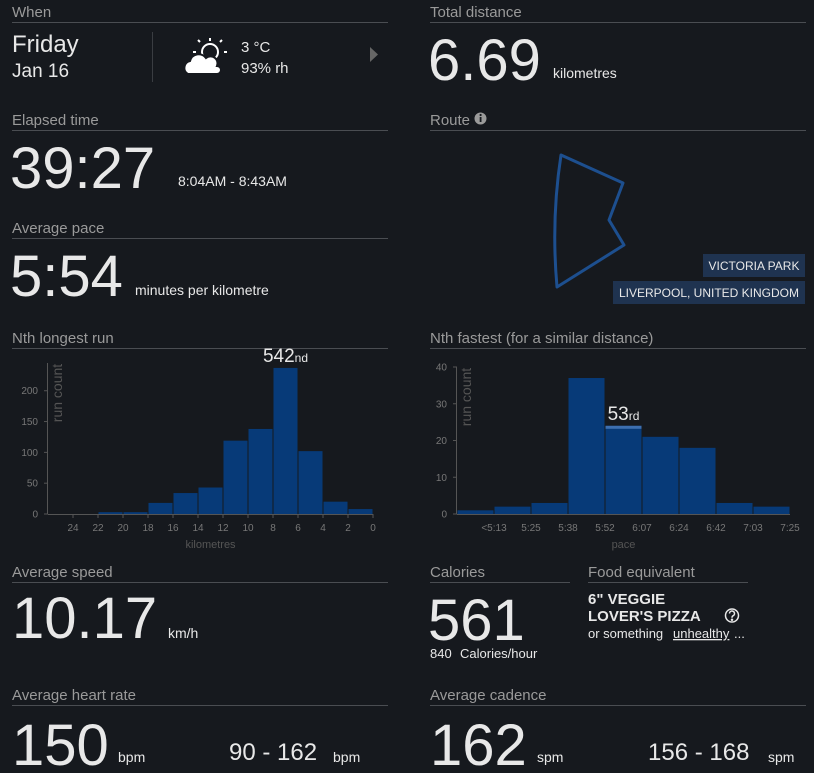  I want to click on food-item: LOVER'S PIZZA, so click(644, 616).